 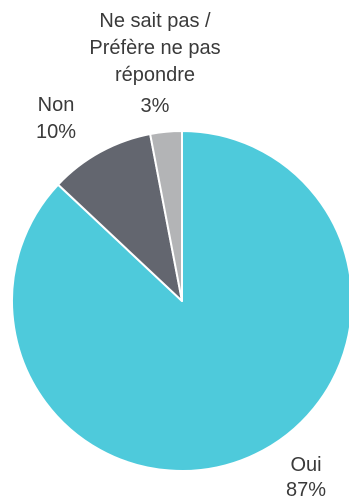 What do you see at coordinates (56, 118) in the screenshot?
I see `slice-label-non: Non 10%` at bounding box center [56, 118].